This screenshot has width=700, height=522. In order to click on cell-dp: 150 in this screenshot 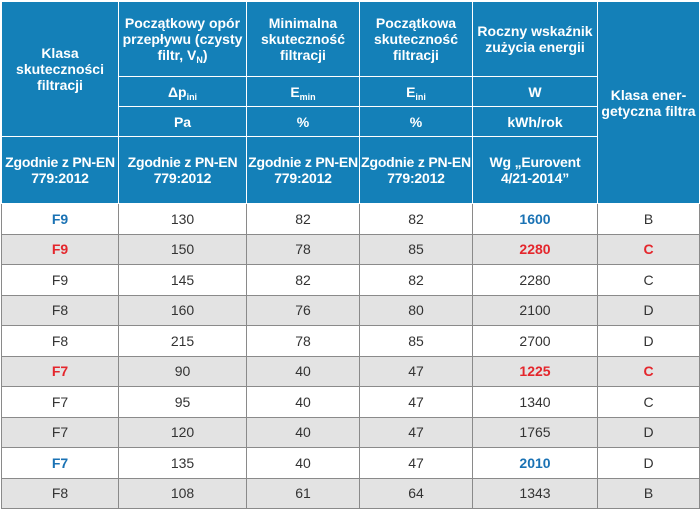, I will do `click(182, 249)`.